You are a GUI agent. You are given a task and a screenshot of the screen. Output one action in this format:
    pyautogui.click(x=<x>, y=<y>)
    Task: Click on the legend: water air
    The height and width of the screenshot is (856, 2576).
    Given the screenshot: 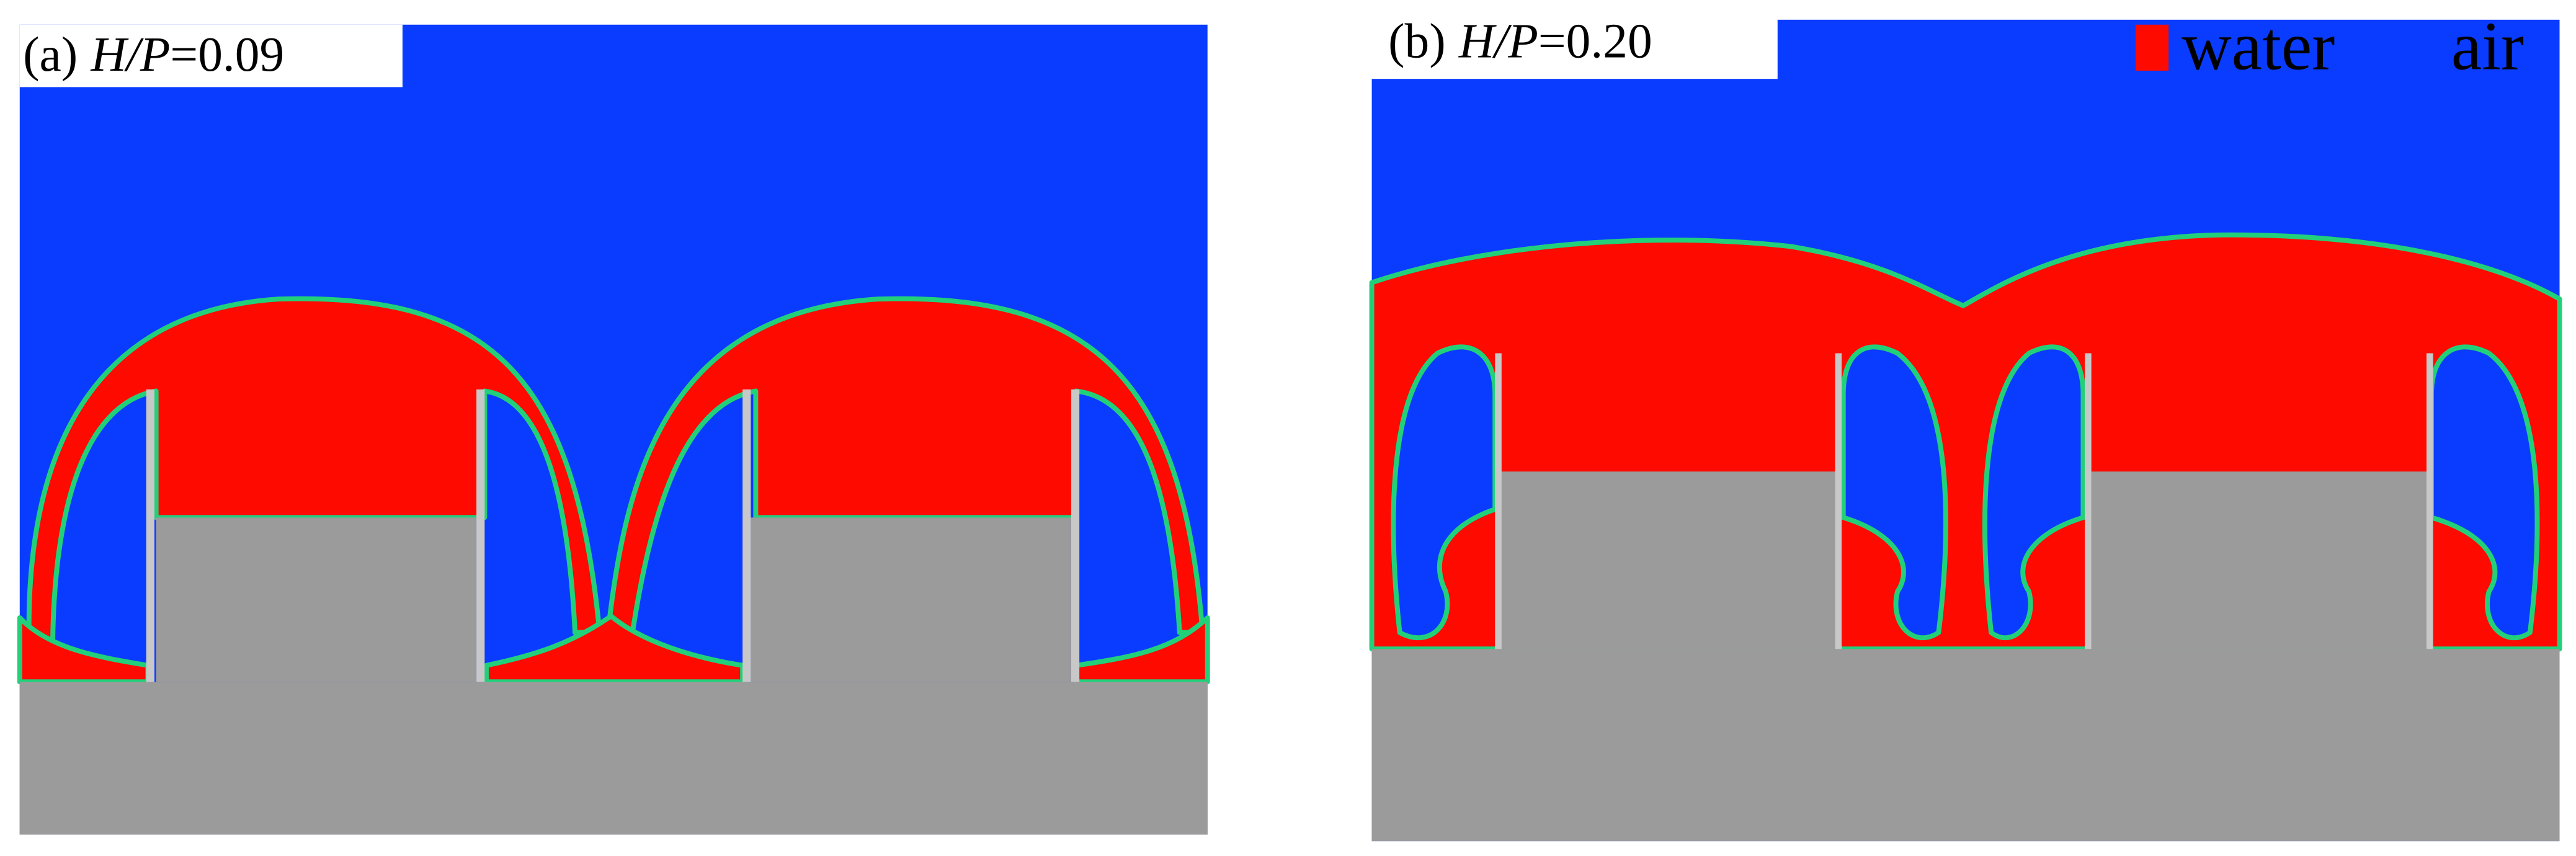 What is the action you would take?
    pyautogui.click(x=2330, y=46)
    